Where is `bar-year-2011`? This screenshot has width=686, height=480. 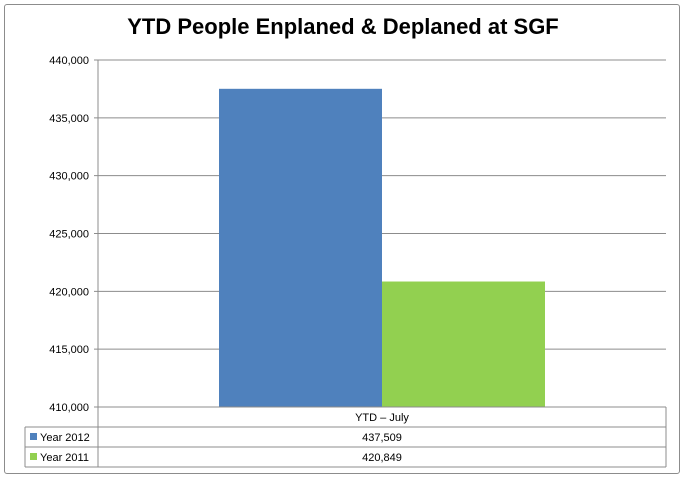
bar-year-2011 is located at coordinates (463, 344).